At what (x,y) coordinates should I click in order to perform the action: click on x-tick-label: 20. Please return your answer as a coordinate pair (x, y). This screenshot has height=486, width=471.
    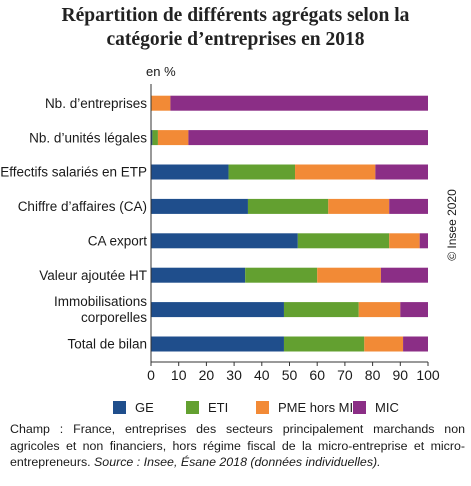
    Looking at the image, I should click on (207, 375).